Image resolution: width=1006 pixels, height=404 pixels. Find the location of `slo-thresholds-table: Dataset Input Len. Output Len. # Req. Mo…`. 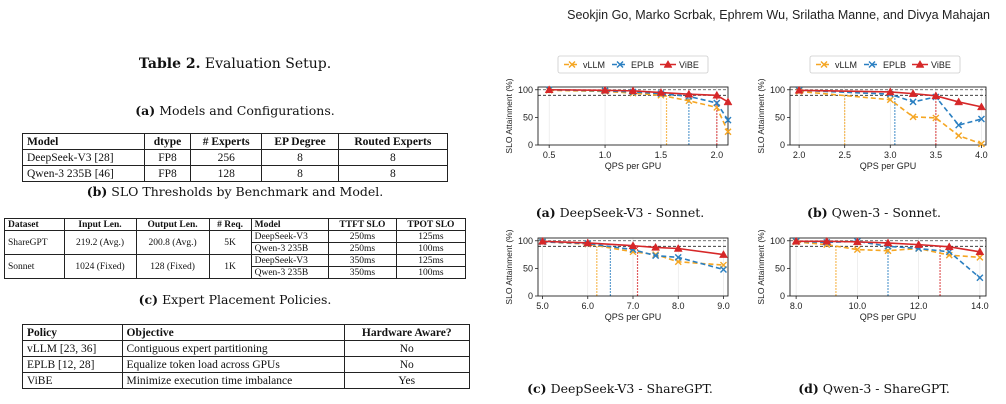

slo-thresholds-table: Dataset Input Len. Output Len. # Req. Mo… is located at coordinates (235, 248).